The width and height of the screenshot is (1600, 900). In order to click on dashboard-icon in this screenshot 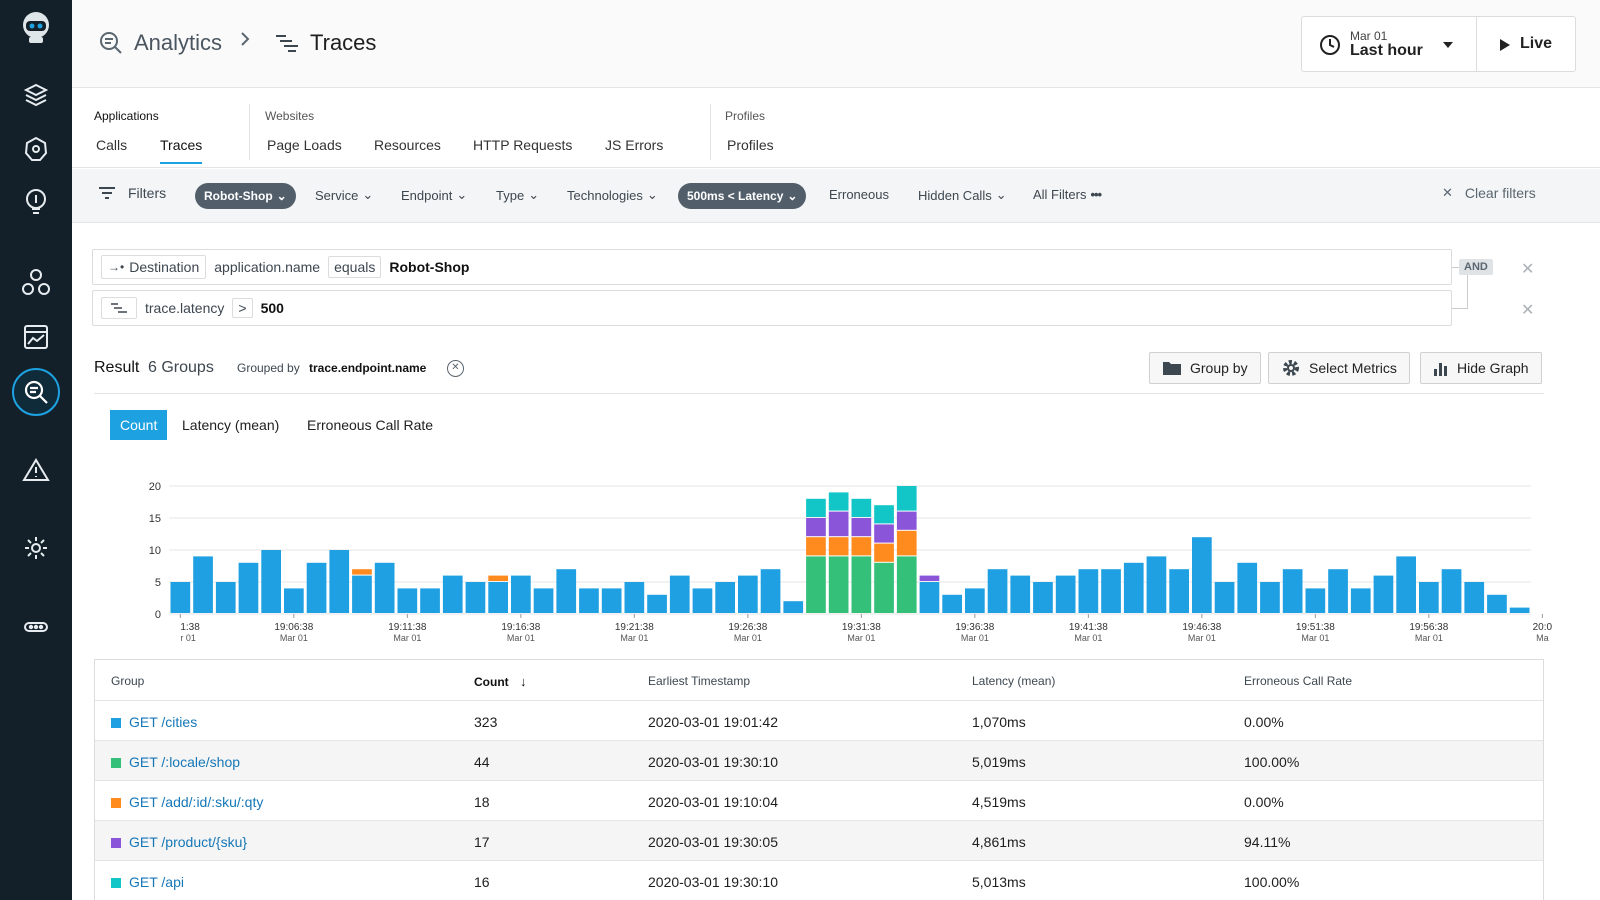, I will do `click(36, 337)`.